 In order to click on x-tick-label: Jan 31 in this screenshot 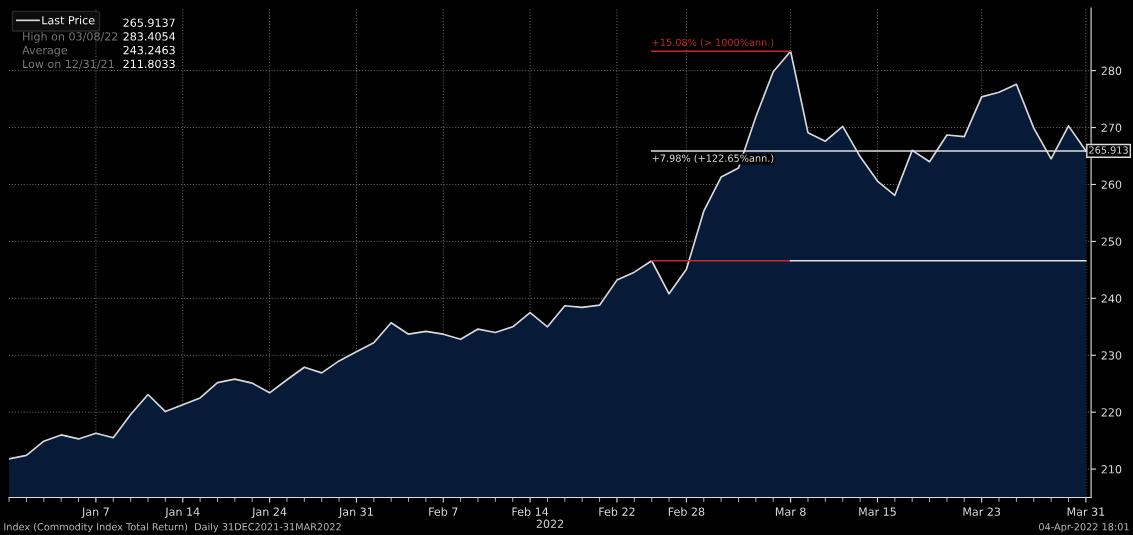, I will do `click(355, 512)`.